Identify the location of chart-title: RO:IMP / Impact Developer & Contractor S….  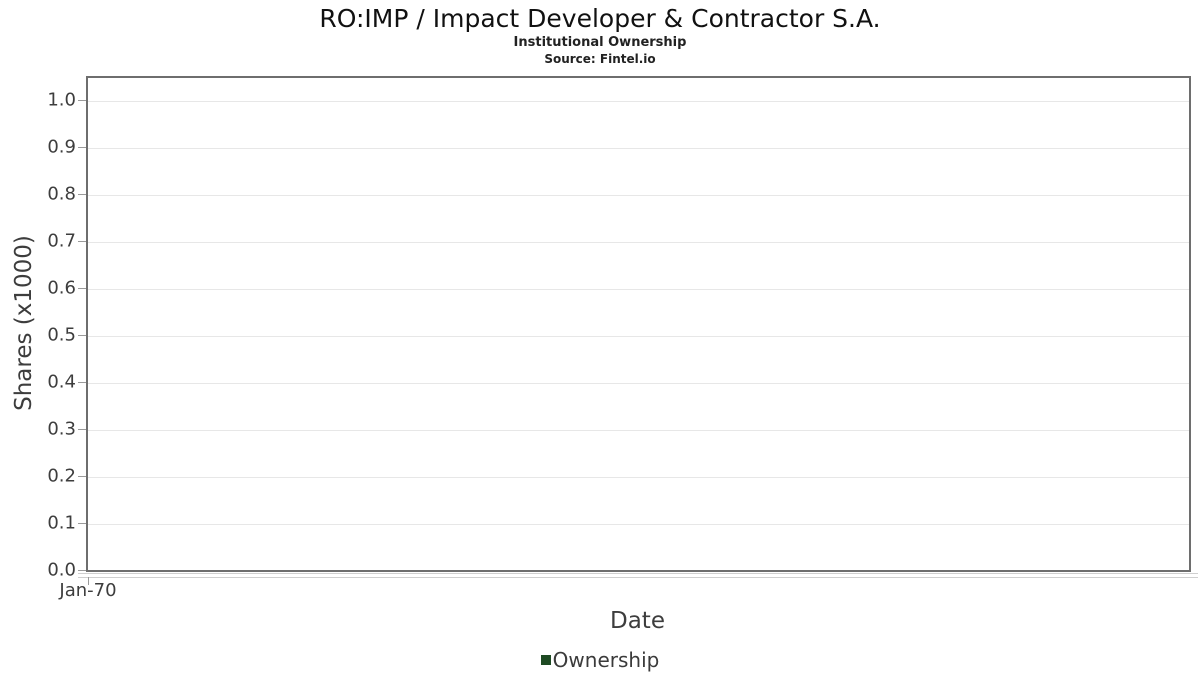
(600, 18).